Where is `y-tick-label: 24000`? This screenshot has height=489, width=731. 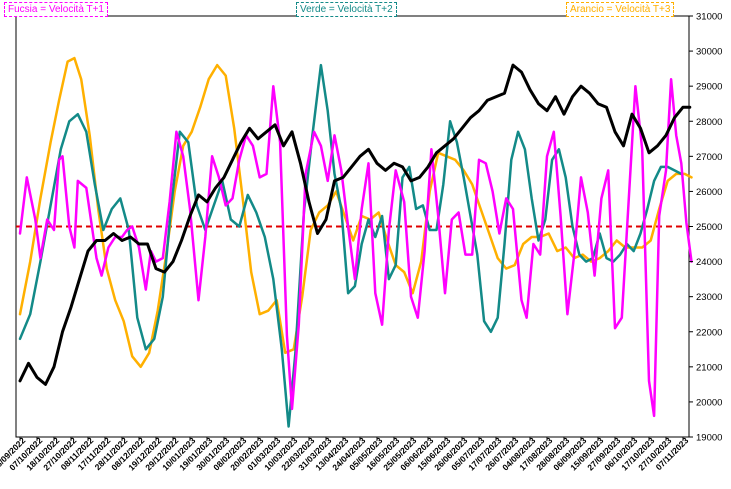 y-tick-label: 24000 is located at coordinates (709, 262).